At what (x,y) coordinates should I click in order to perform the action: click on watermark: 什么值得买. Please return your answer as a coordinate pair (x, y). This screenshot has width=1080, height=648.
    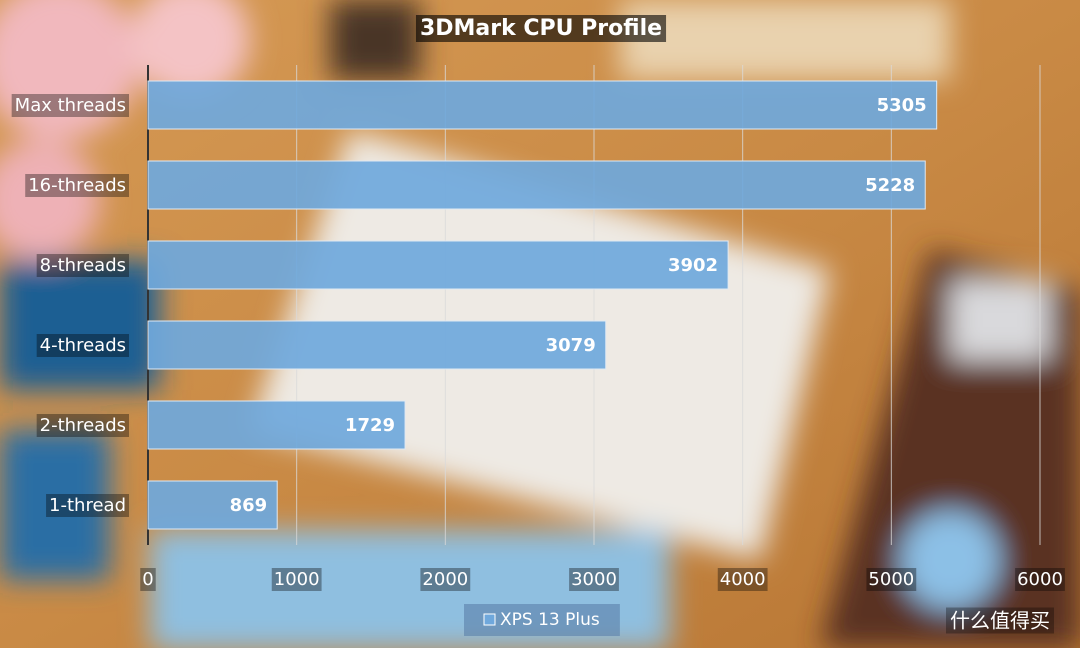
    Looking at the image, I should click on (1000, 621).